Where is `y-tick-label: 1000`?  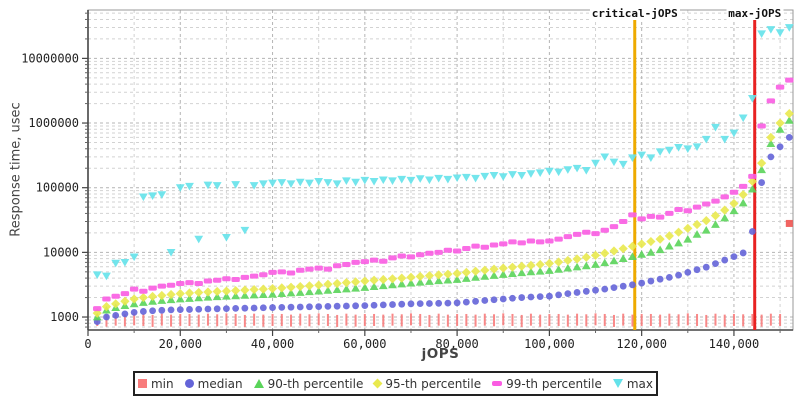
y-tick-label: 1000 is located at coordinates (64, 317).